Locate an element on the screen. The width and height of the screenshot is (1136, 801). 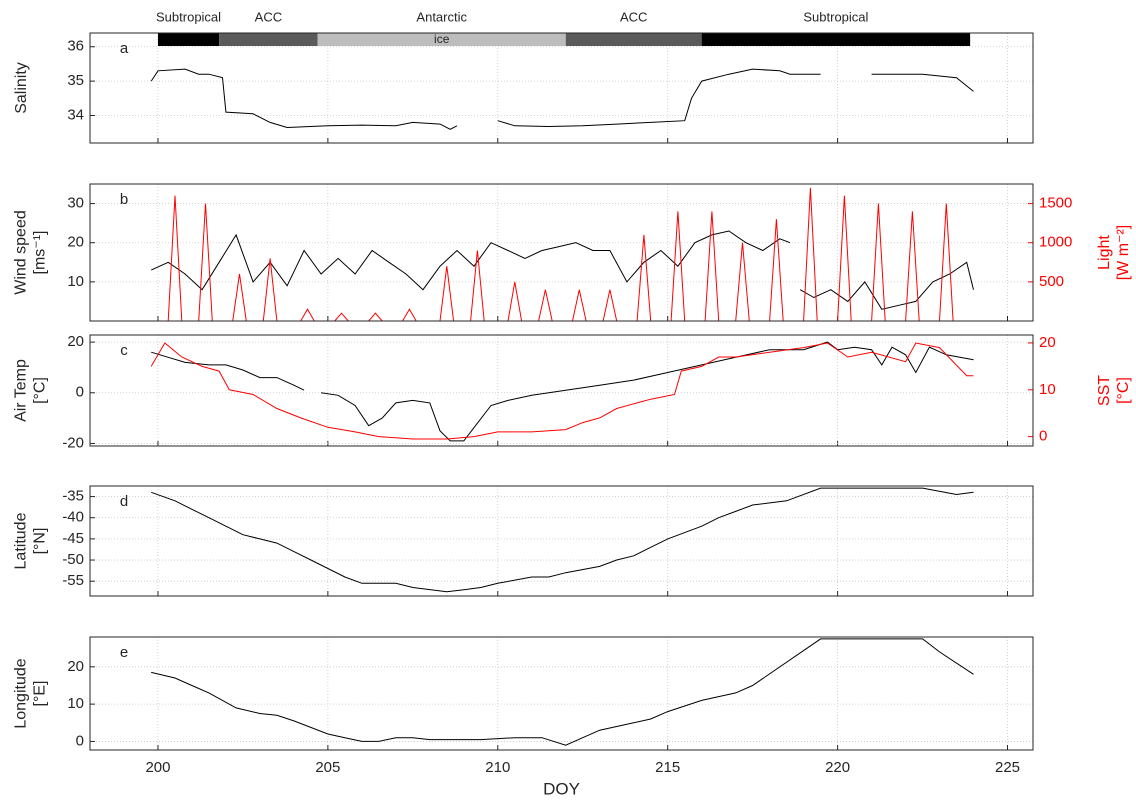
region-note: ice is located at coordinates (442, 39).